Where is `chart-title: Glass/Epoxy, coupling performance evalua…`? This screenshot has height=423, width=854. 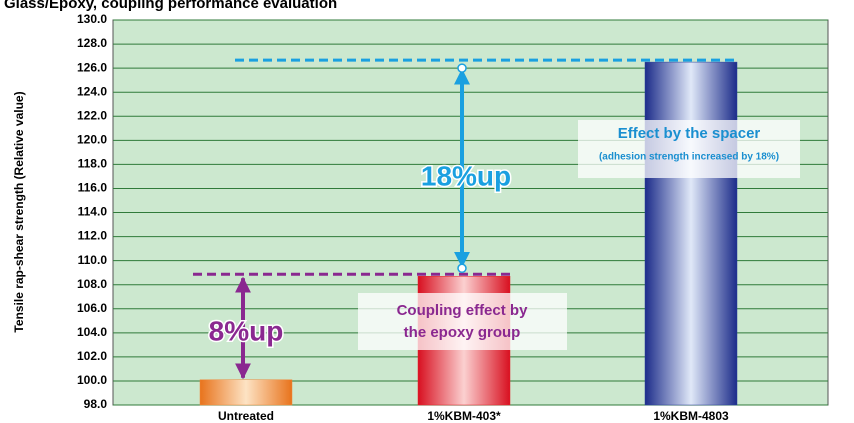
chart-title: Glass/Epoxy, coupling performance evalua… is located at coordinates (170, 6).